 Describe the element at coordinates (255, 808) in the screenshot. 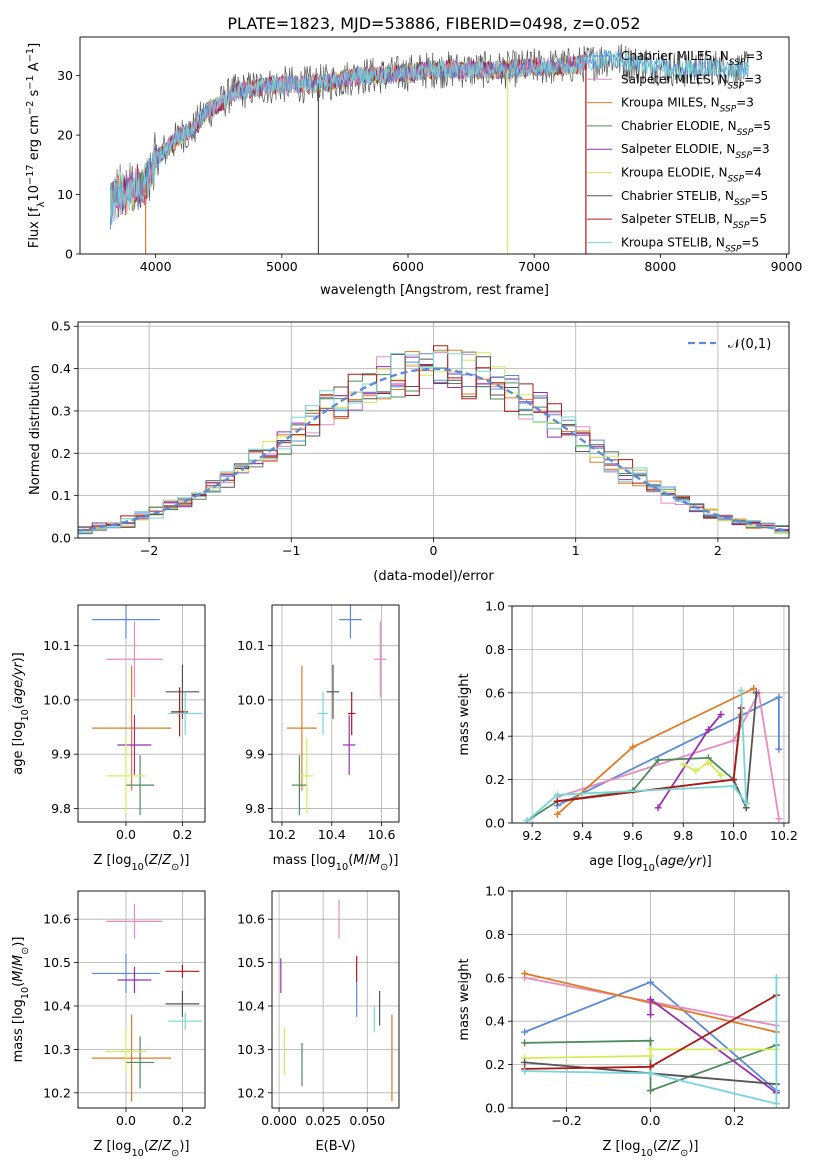

I see `tick-label-y: 9.8` at that location.